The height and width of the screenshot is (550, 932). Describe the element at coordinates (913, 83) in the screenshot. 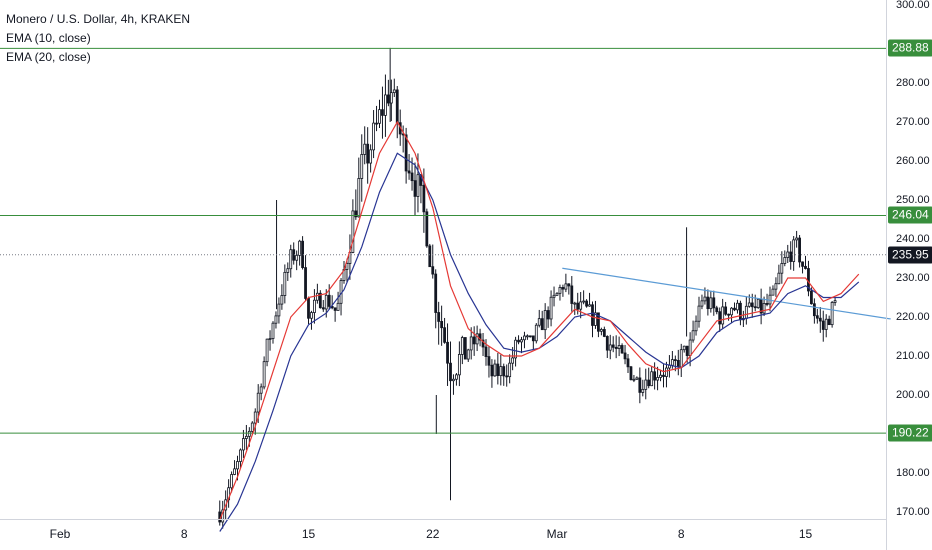

I see `y-tick-label: 280.00` at that location.